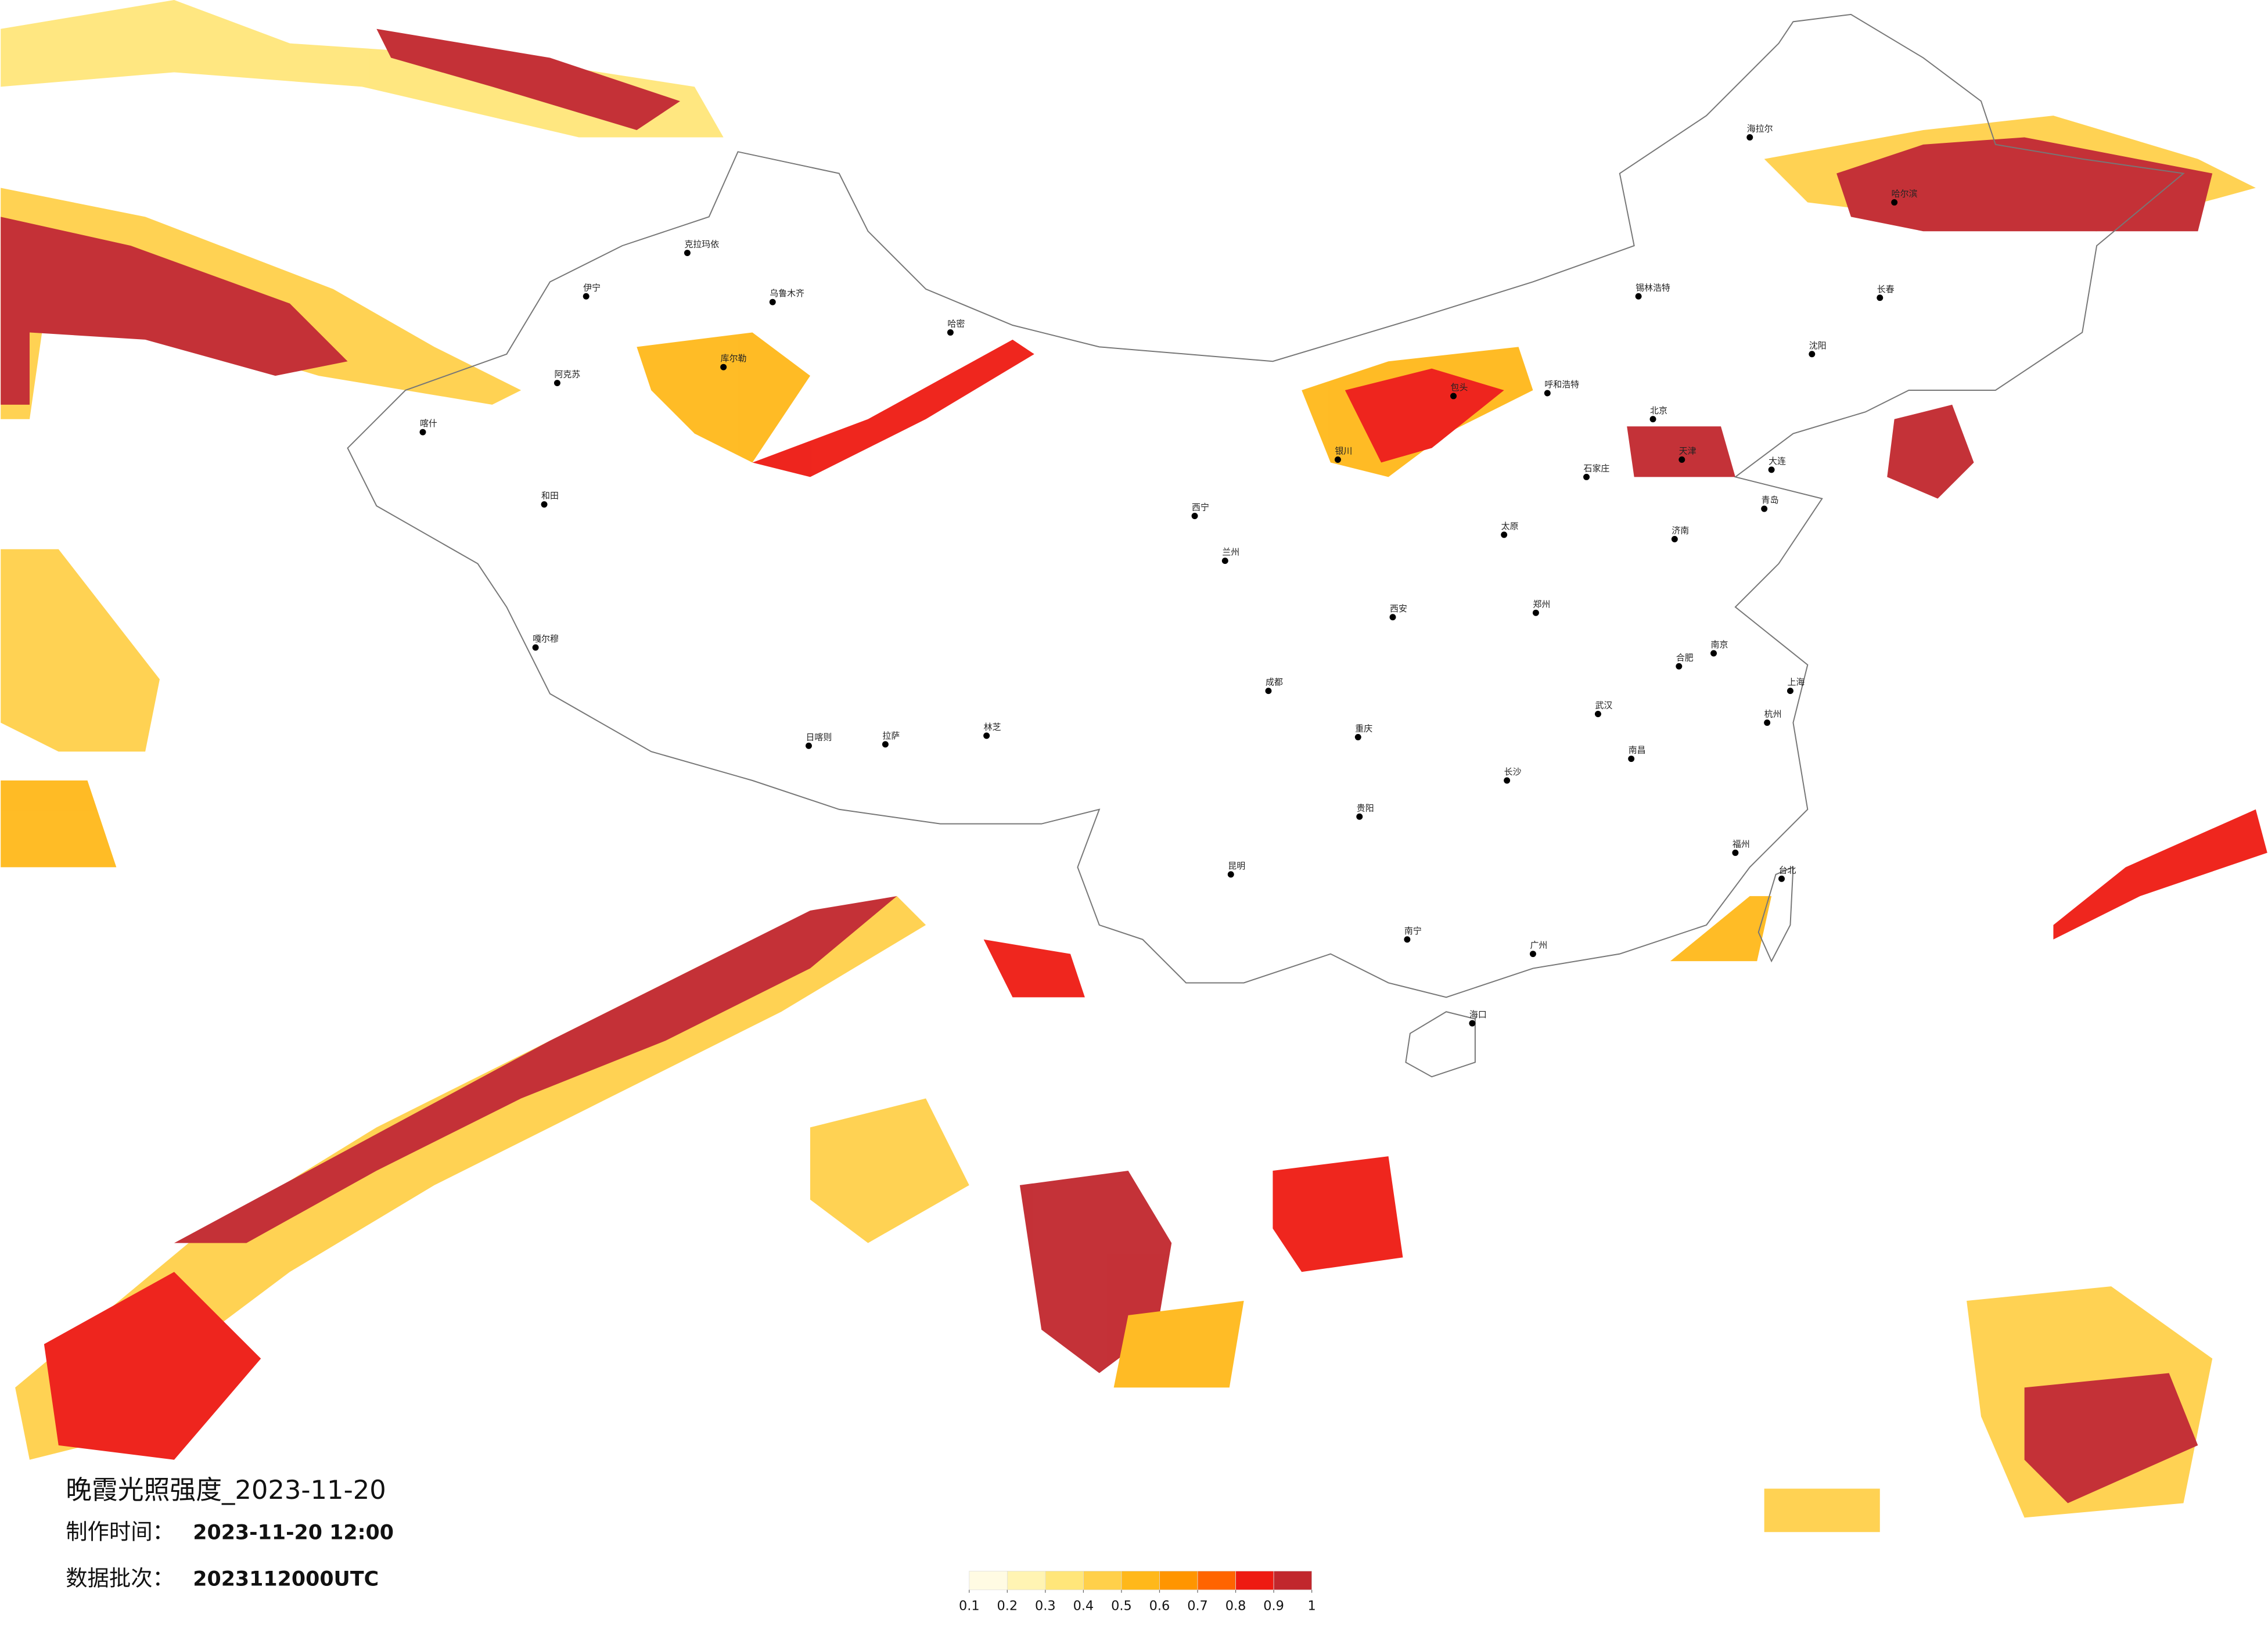 This screenshot has height=1626, width=2268. I want to click on info-value: 2023112000UTC, so click(286, 1579).